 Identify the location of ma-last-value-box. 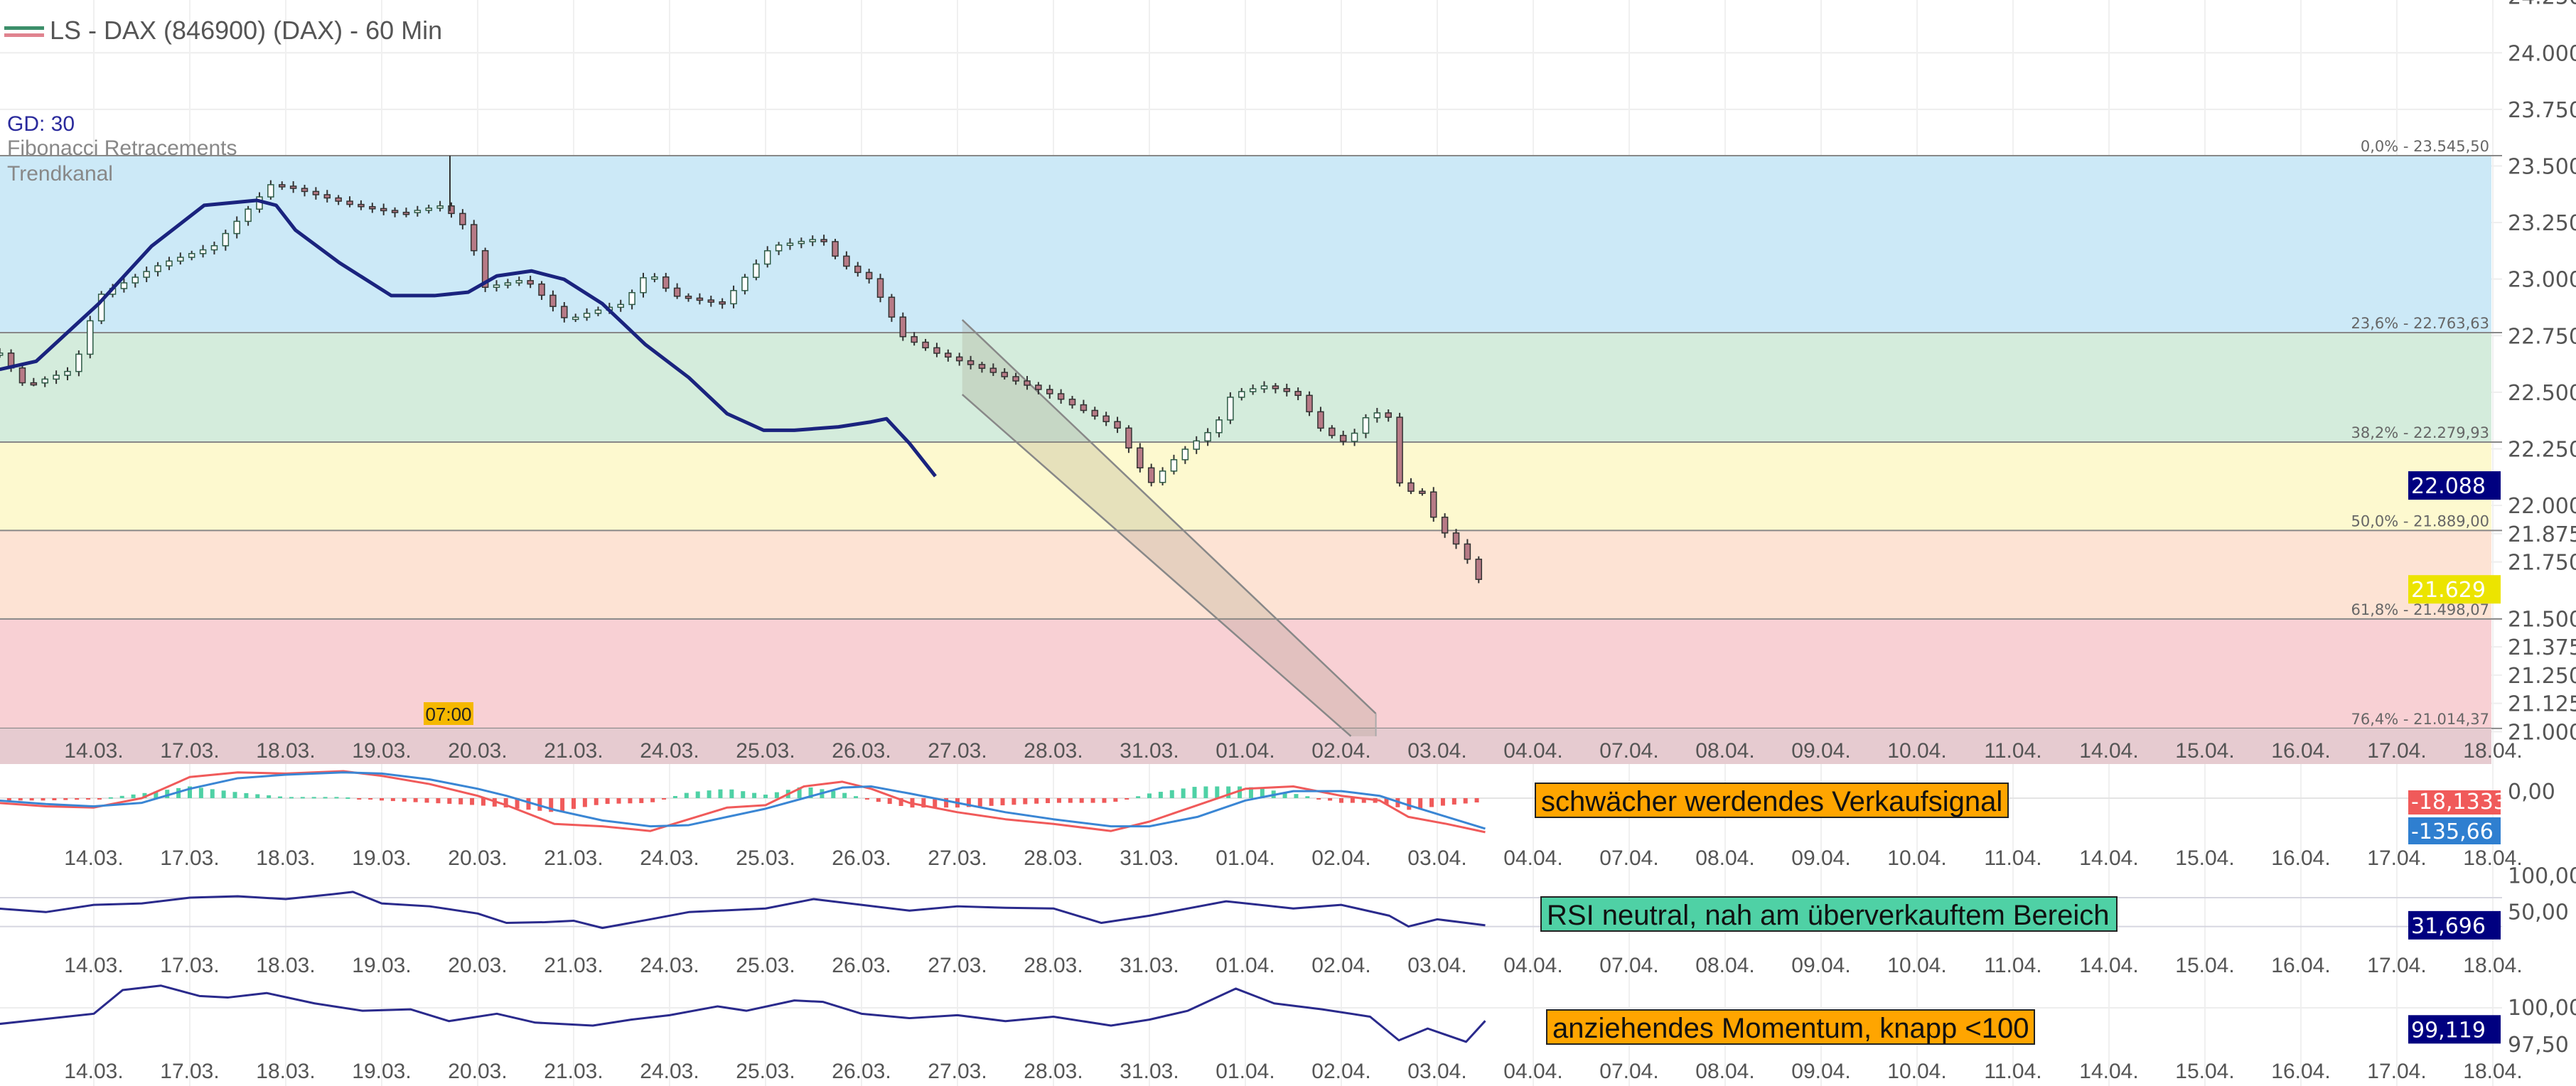
(2454, 486).